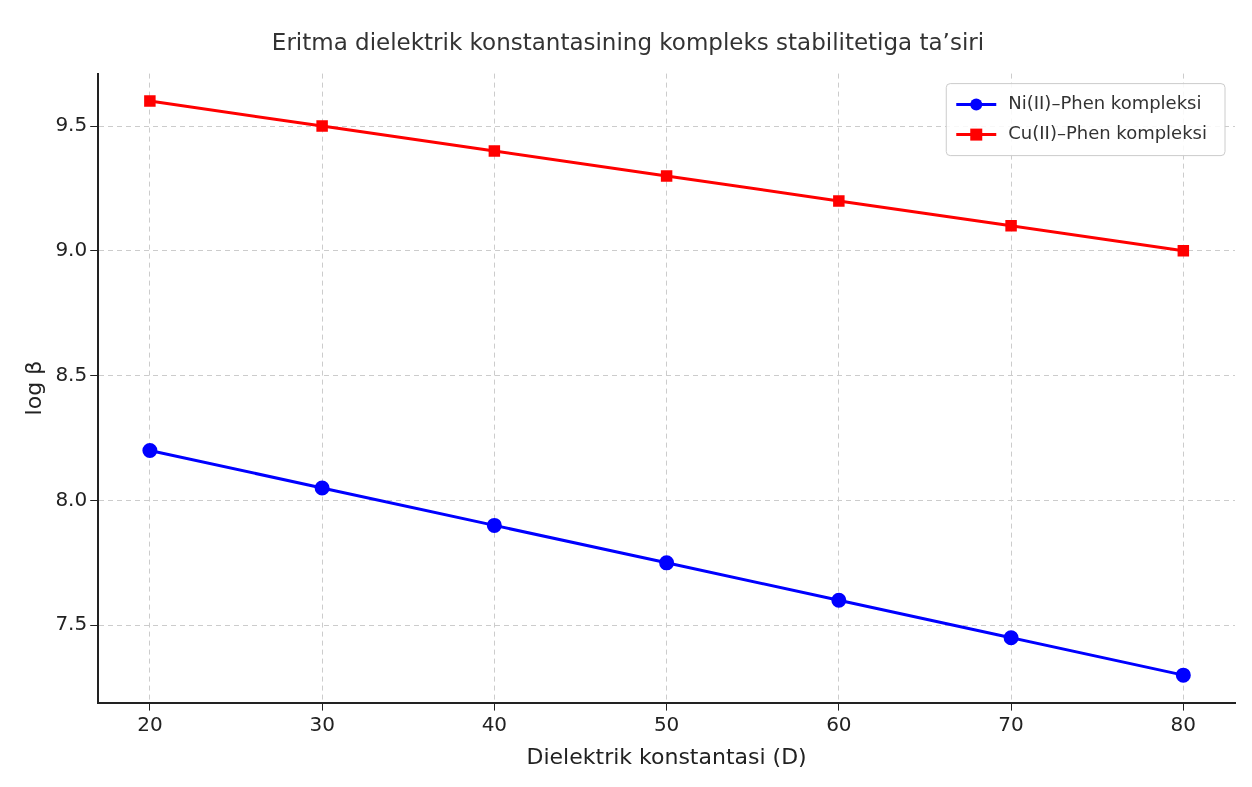  I want to click on y-tick-label: 8.5, so click(71, 373).